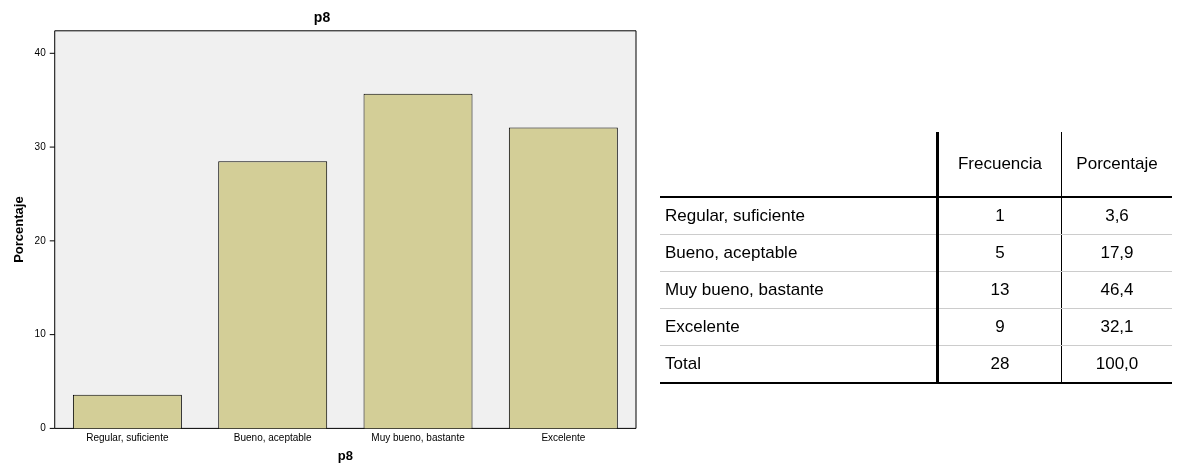  Describe the element at coordinates (999, 164) in the screenshot. I see `text: Frecuencia` at that location.